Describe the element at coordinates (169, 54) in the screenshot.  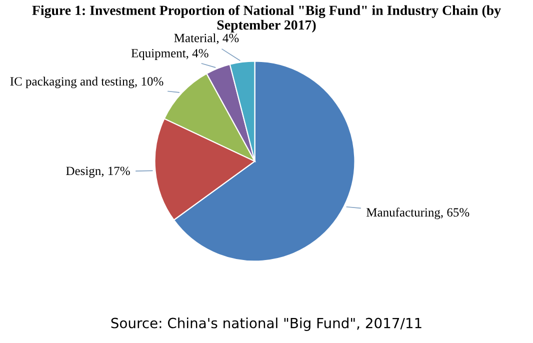
I see `slice-label: Equipment, 4%` at that location.